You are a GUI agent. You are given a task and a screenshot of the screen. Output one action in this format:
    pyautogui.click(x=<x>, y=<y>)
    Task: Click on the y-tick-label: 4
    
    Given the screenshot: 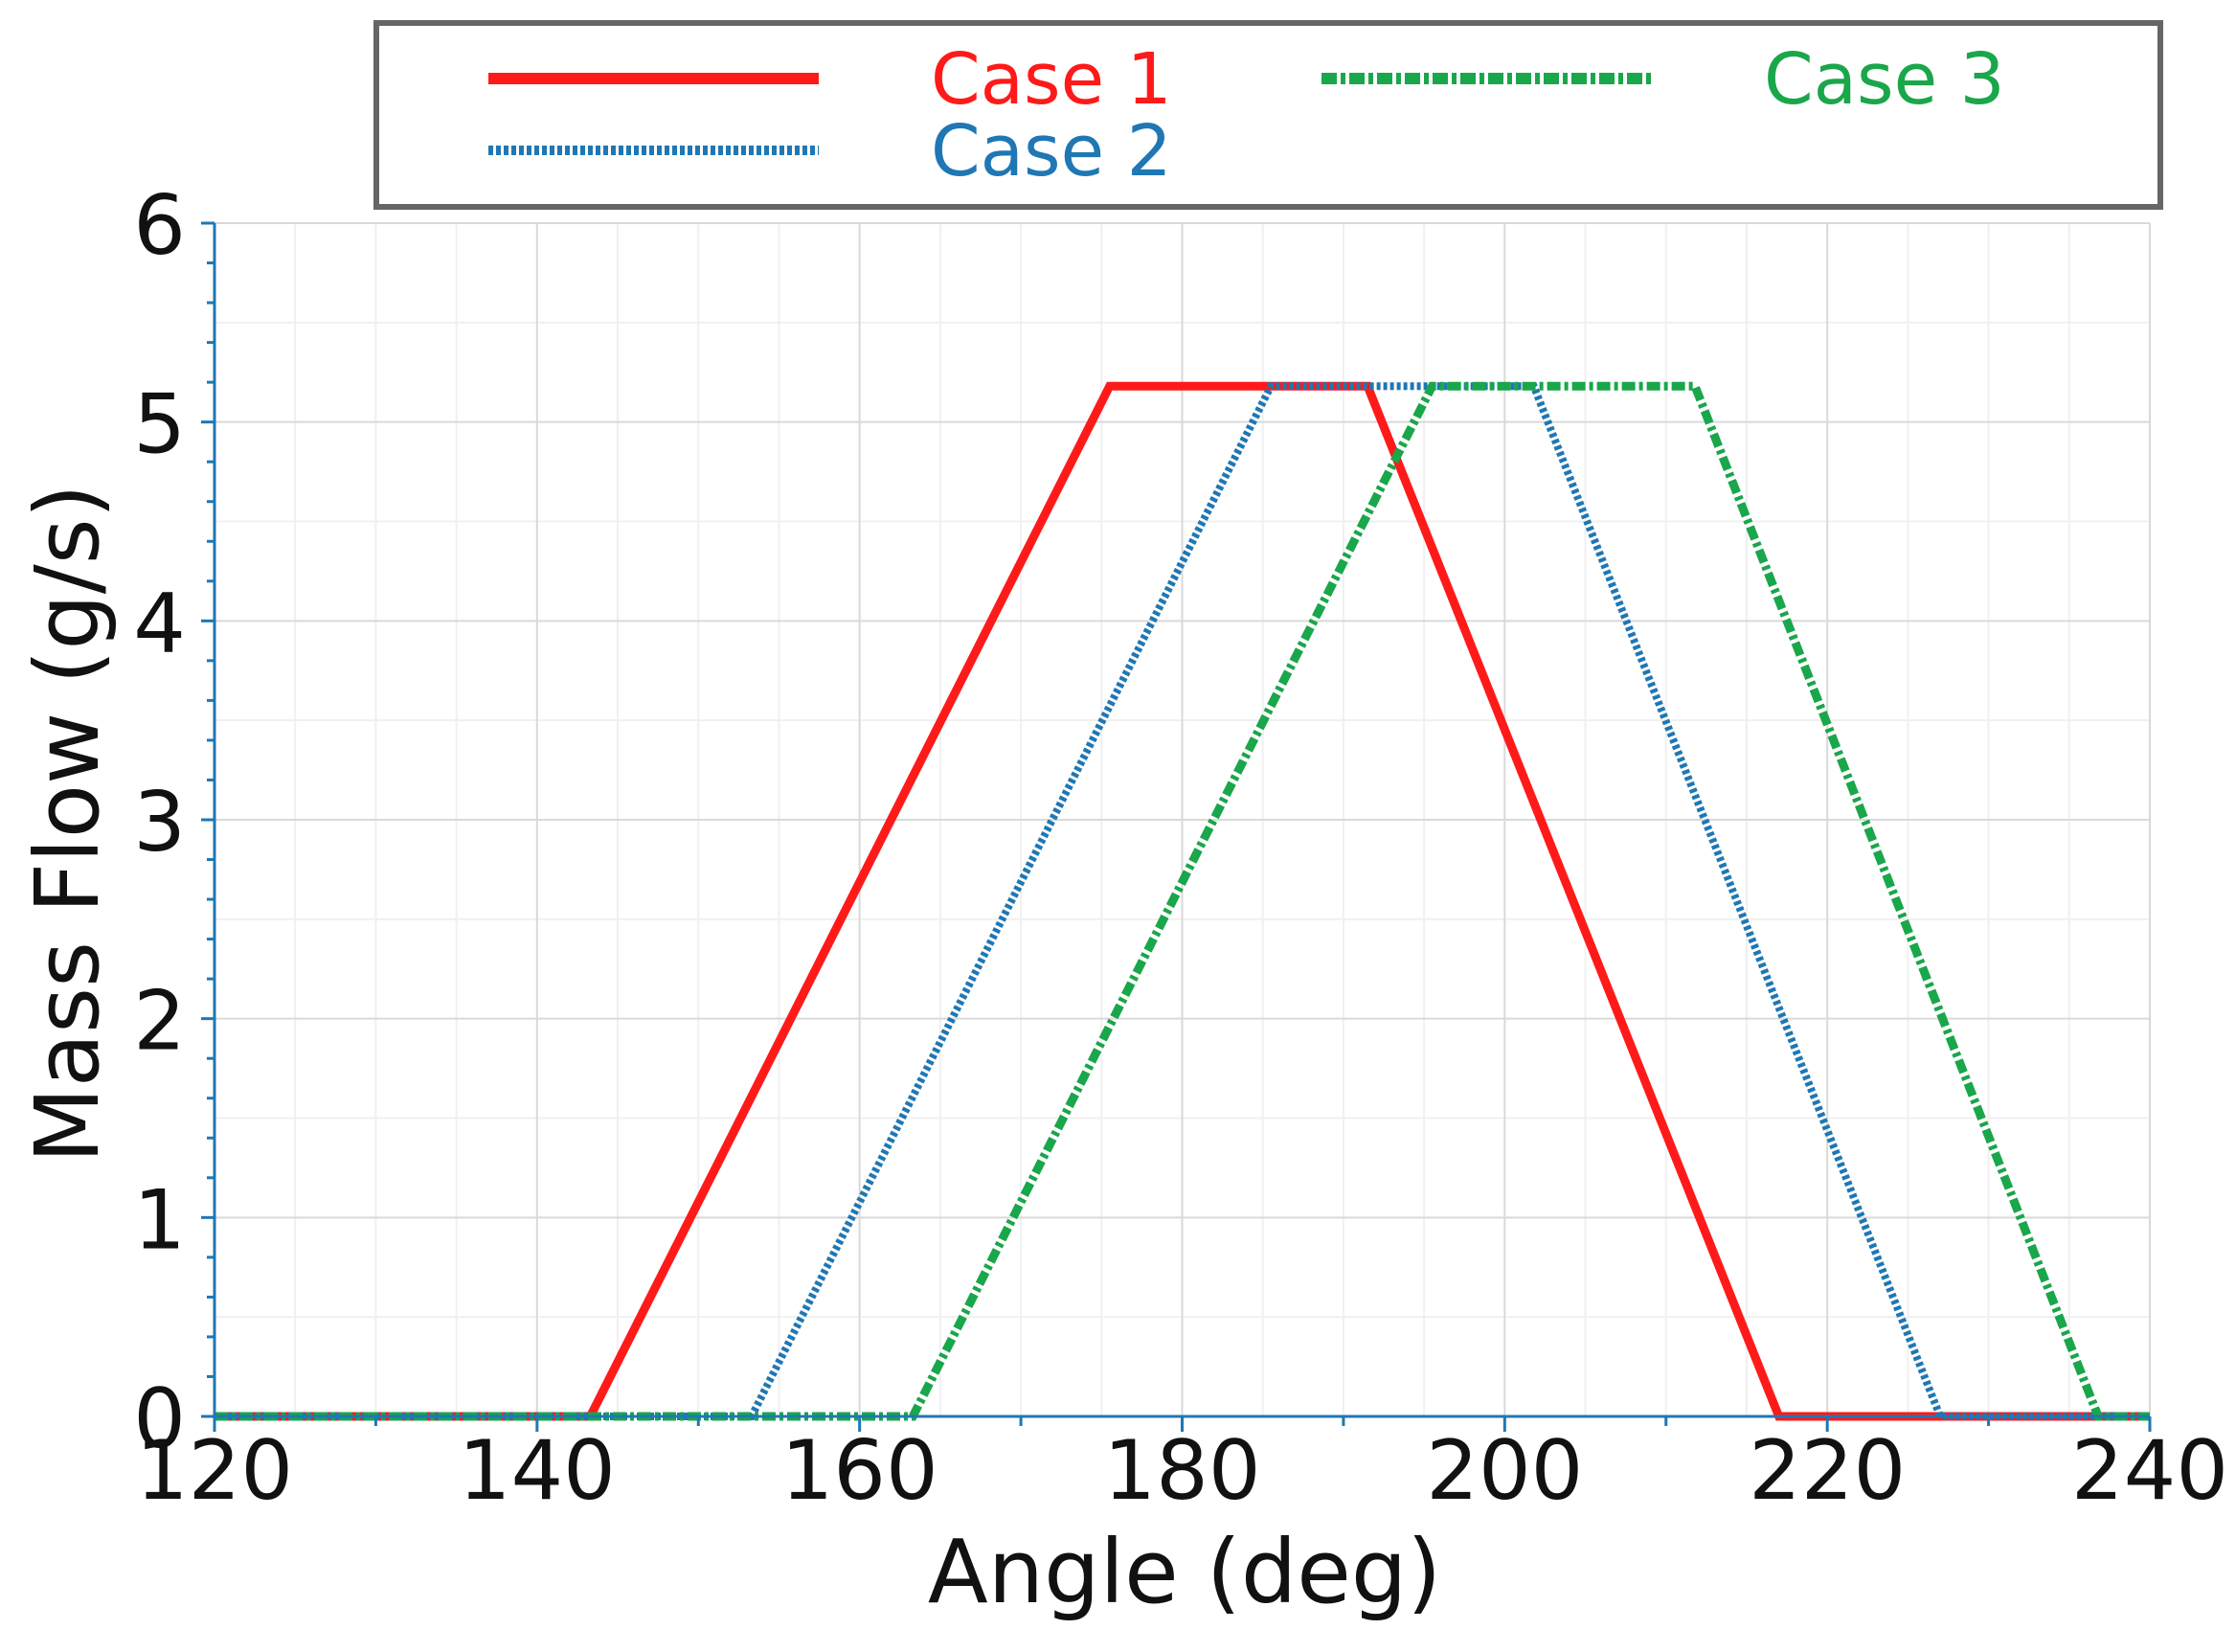 What is the action you would take?
    pyautogui.click(x=160, y=623)
    